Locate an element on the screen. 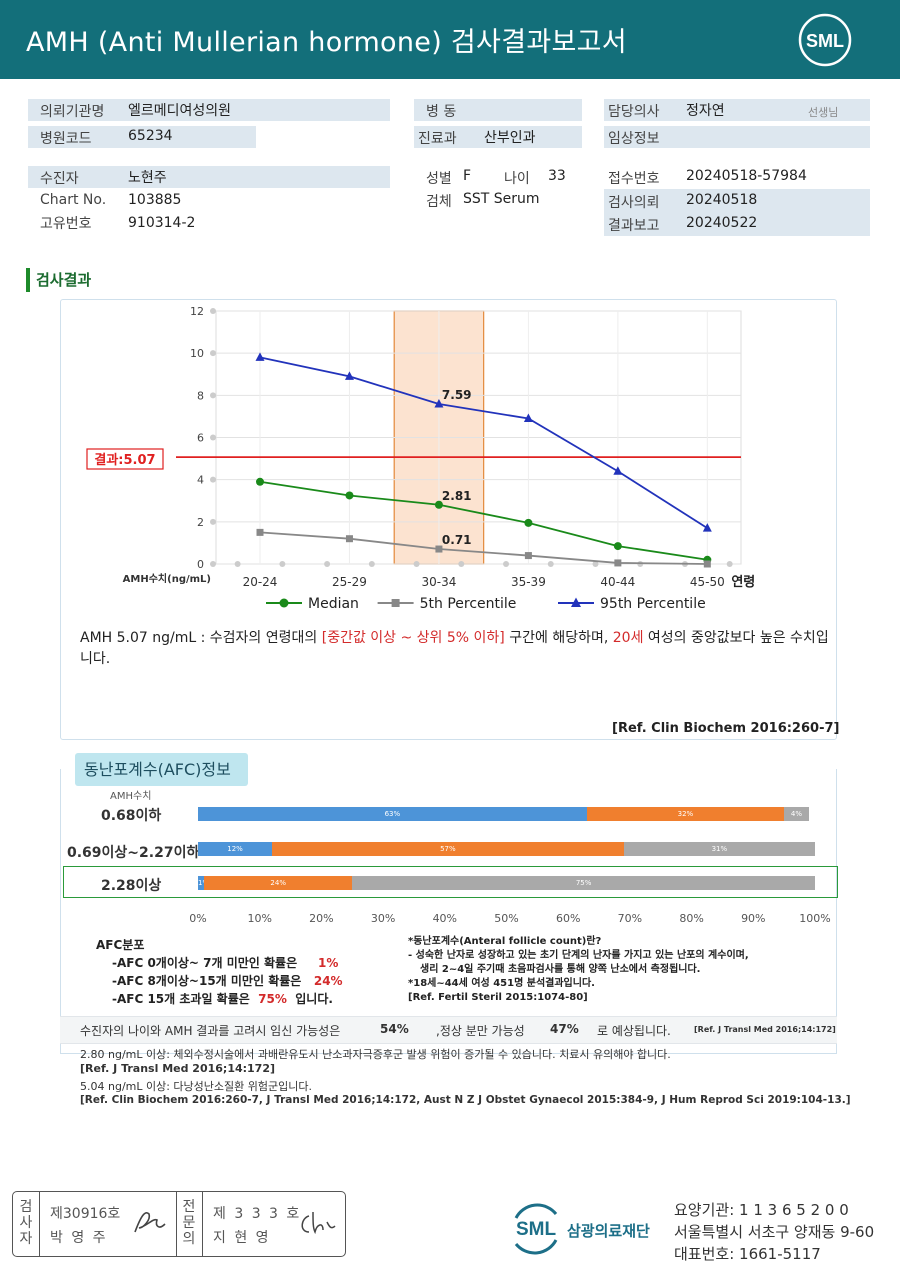  interpretation-age: 20세 is located at coordinates (628, 638).